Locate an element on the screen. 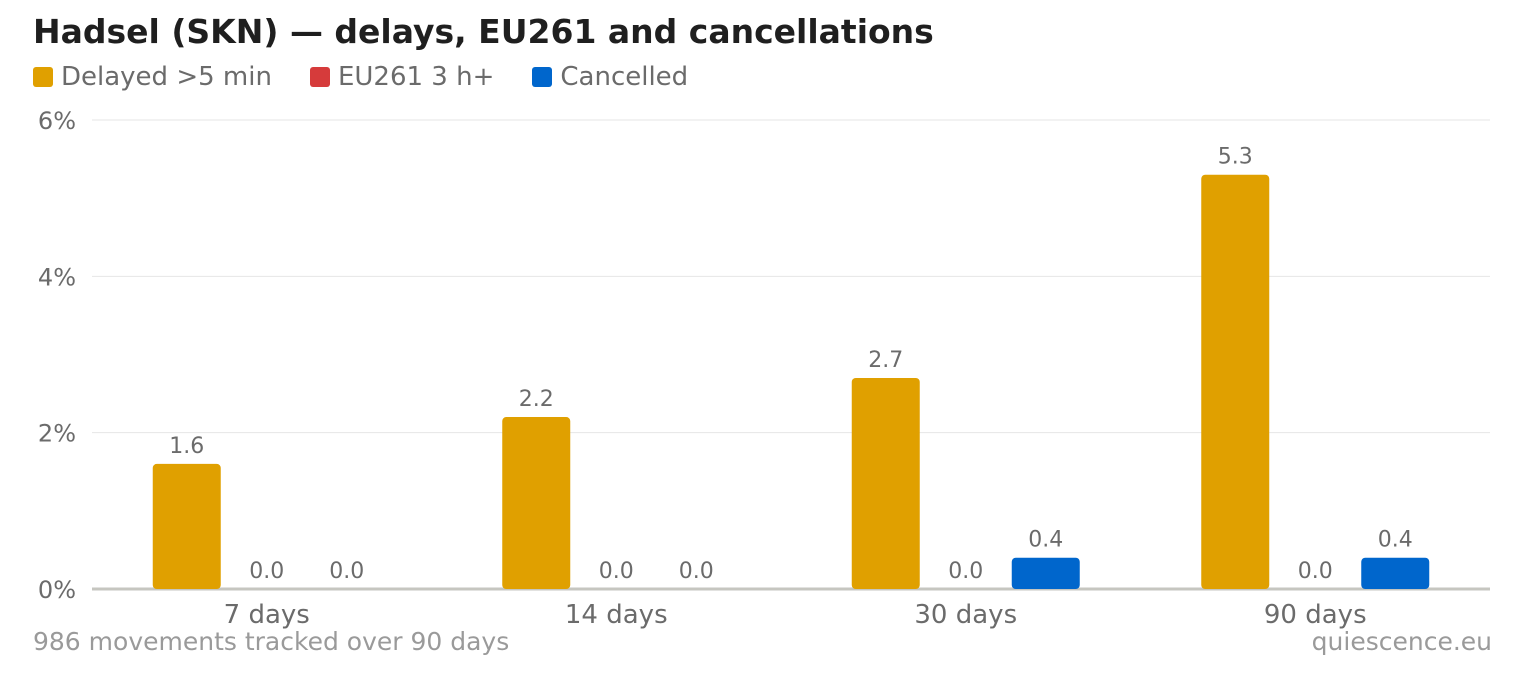 The image size is (1520, 680). data-label: 5.3 is located at coordinates (1235, 157).